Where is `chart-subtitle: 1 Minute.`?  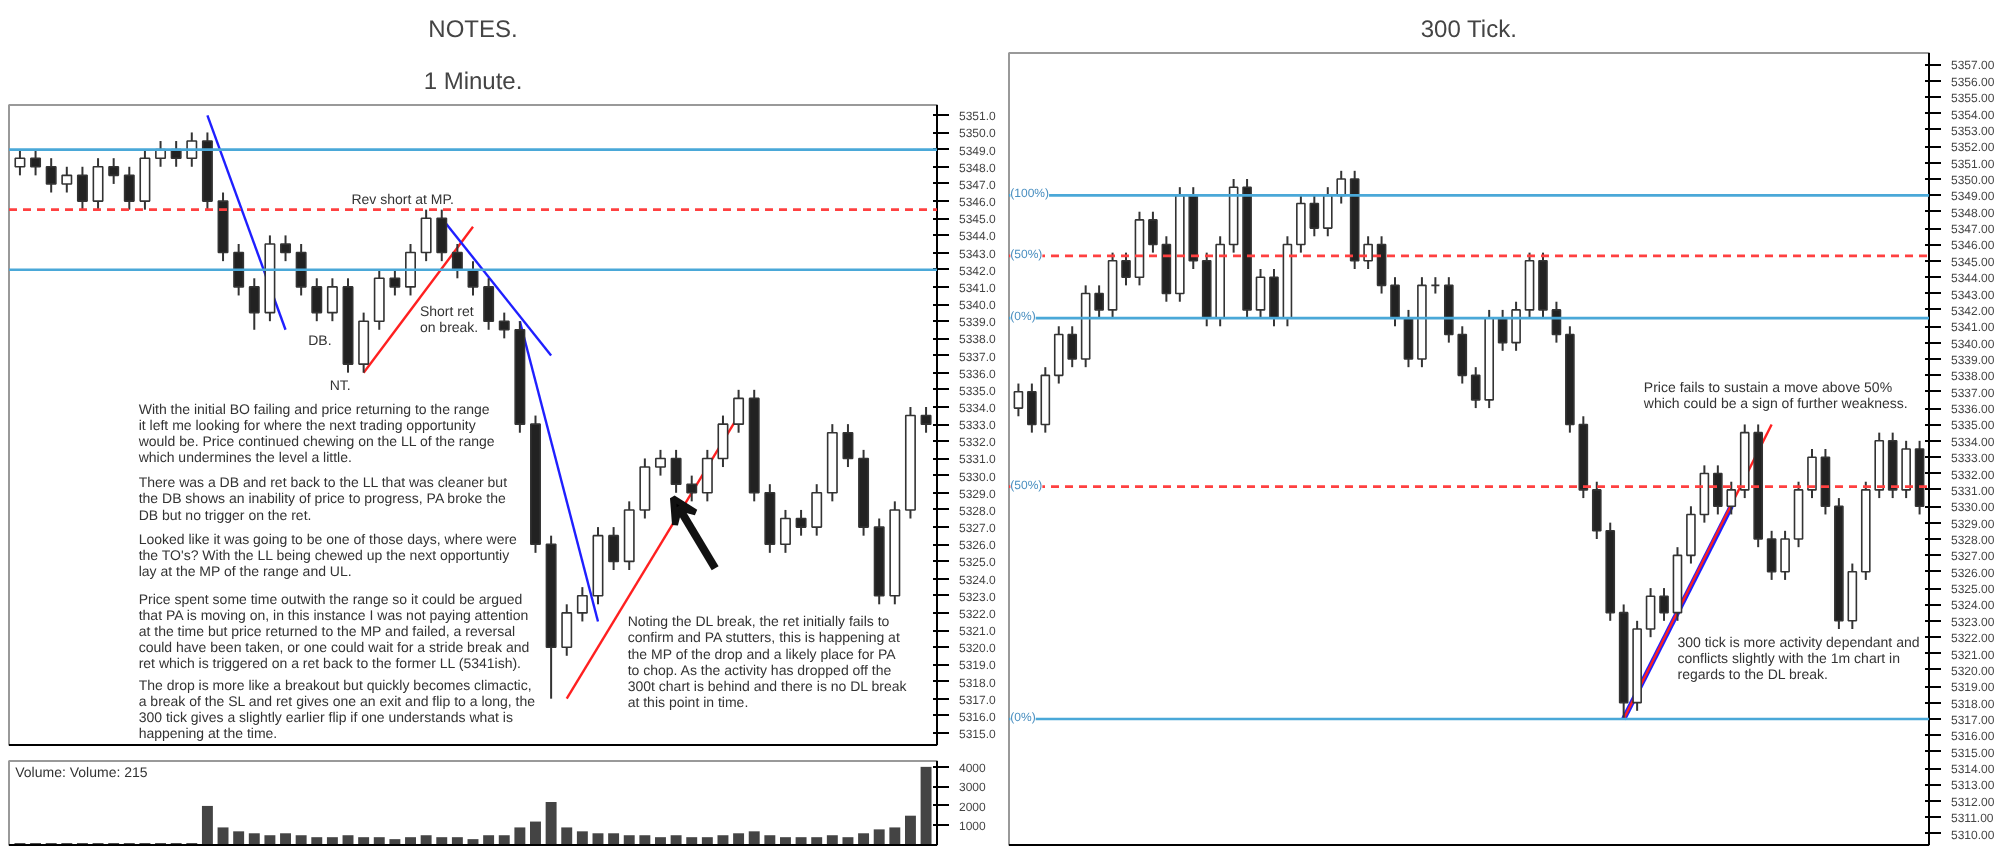 chart-subtitle: 1 Minute. is located at coordinates (473, 81).